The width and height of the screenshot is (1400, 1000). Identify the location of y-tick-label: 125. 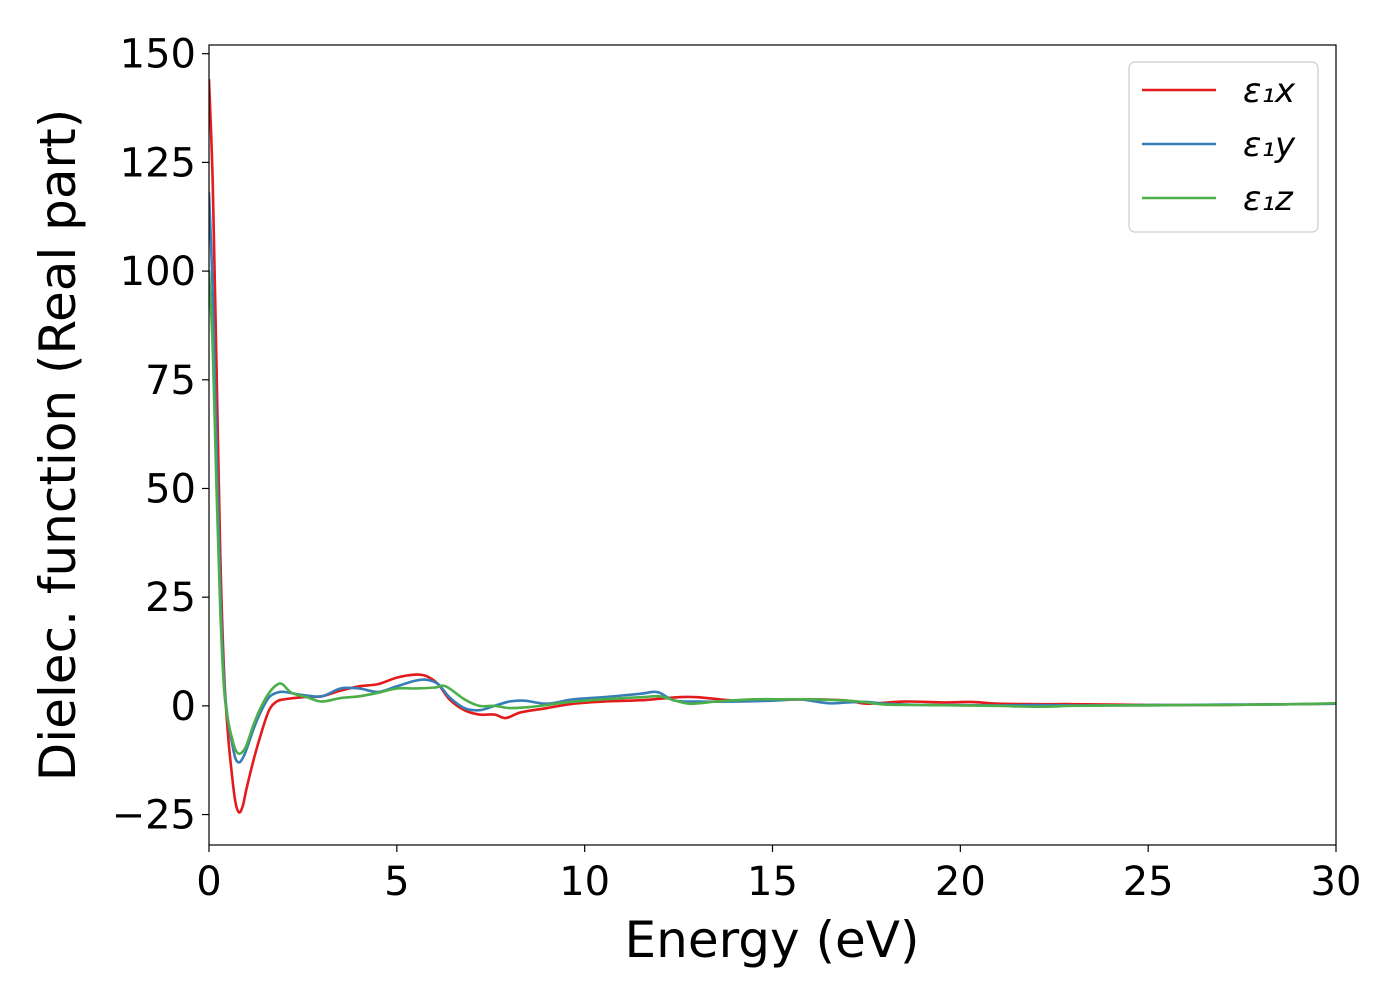
(158, 163).